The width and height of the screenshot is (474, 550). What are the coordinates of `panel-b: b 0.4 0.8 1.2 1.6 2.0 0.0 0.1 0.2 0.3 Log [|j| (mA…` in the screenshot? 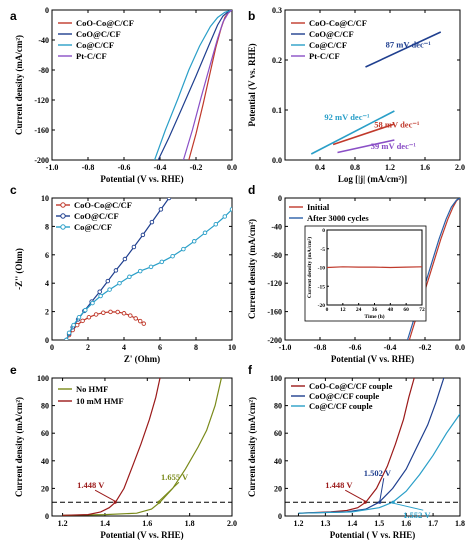 It's located at (356, 95).